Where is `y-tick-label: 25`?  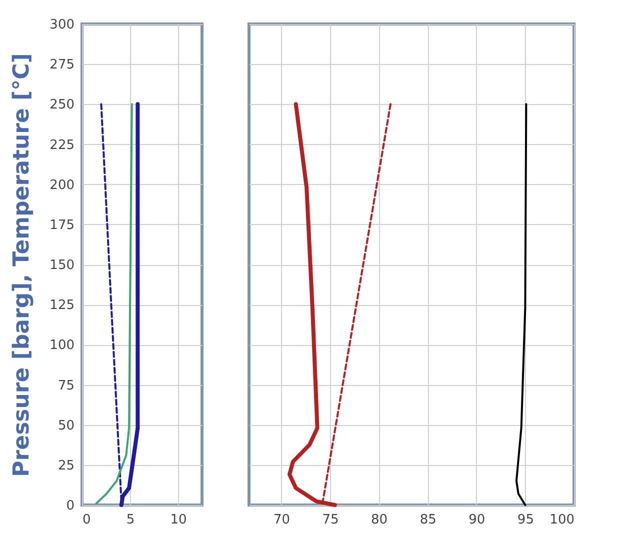 y-tick-label: 25 is located at coordinates (66, 466).